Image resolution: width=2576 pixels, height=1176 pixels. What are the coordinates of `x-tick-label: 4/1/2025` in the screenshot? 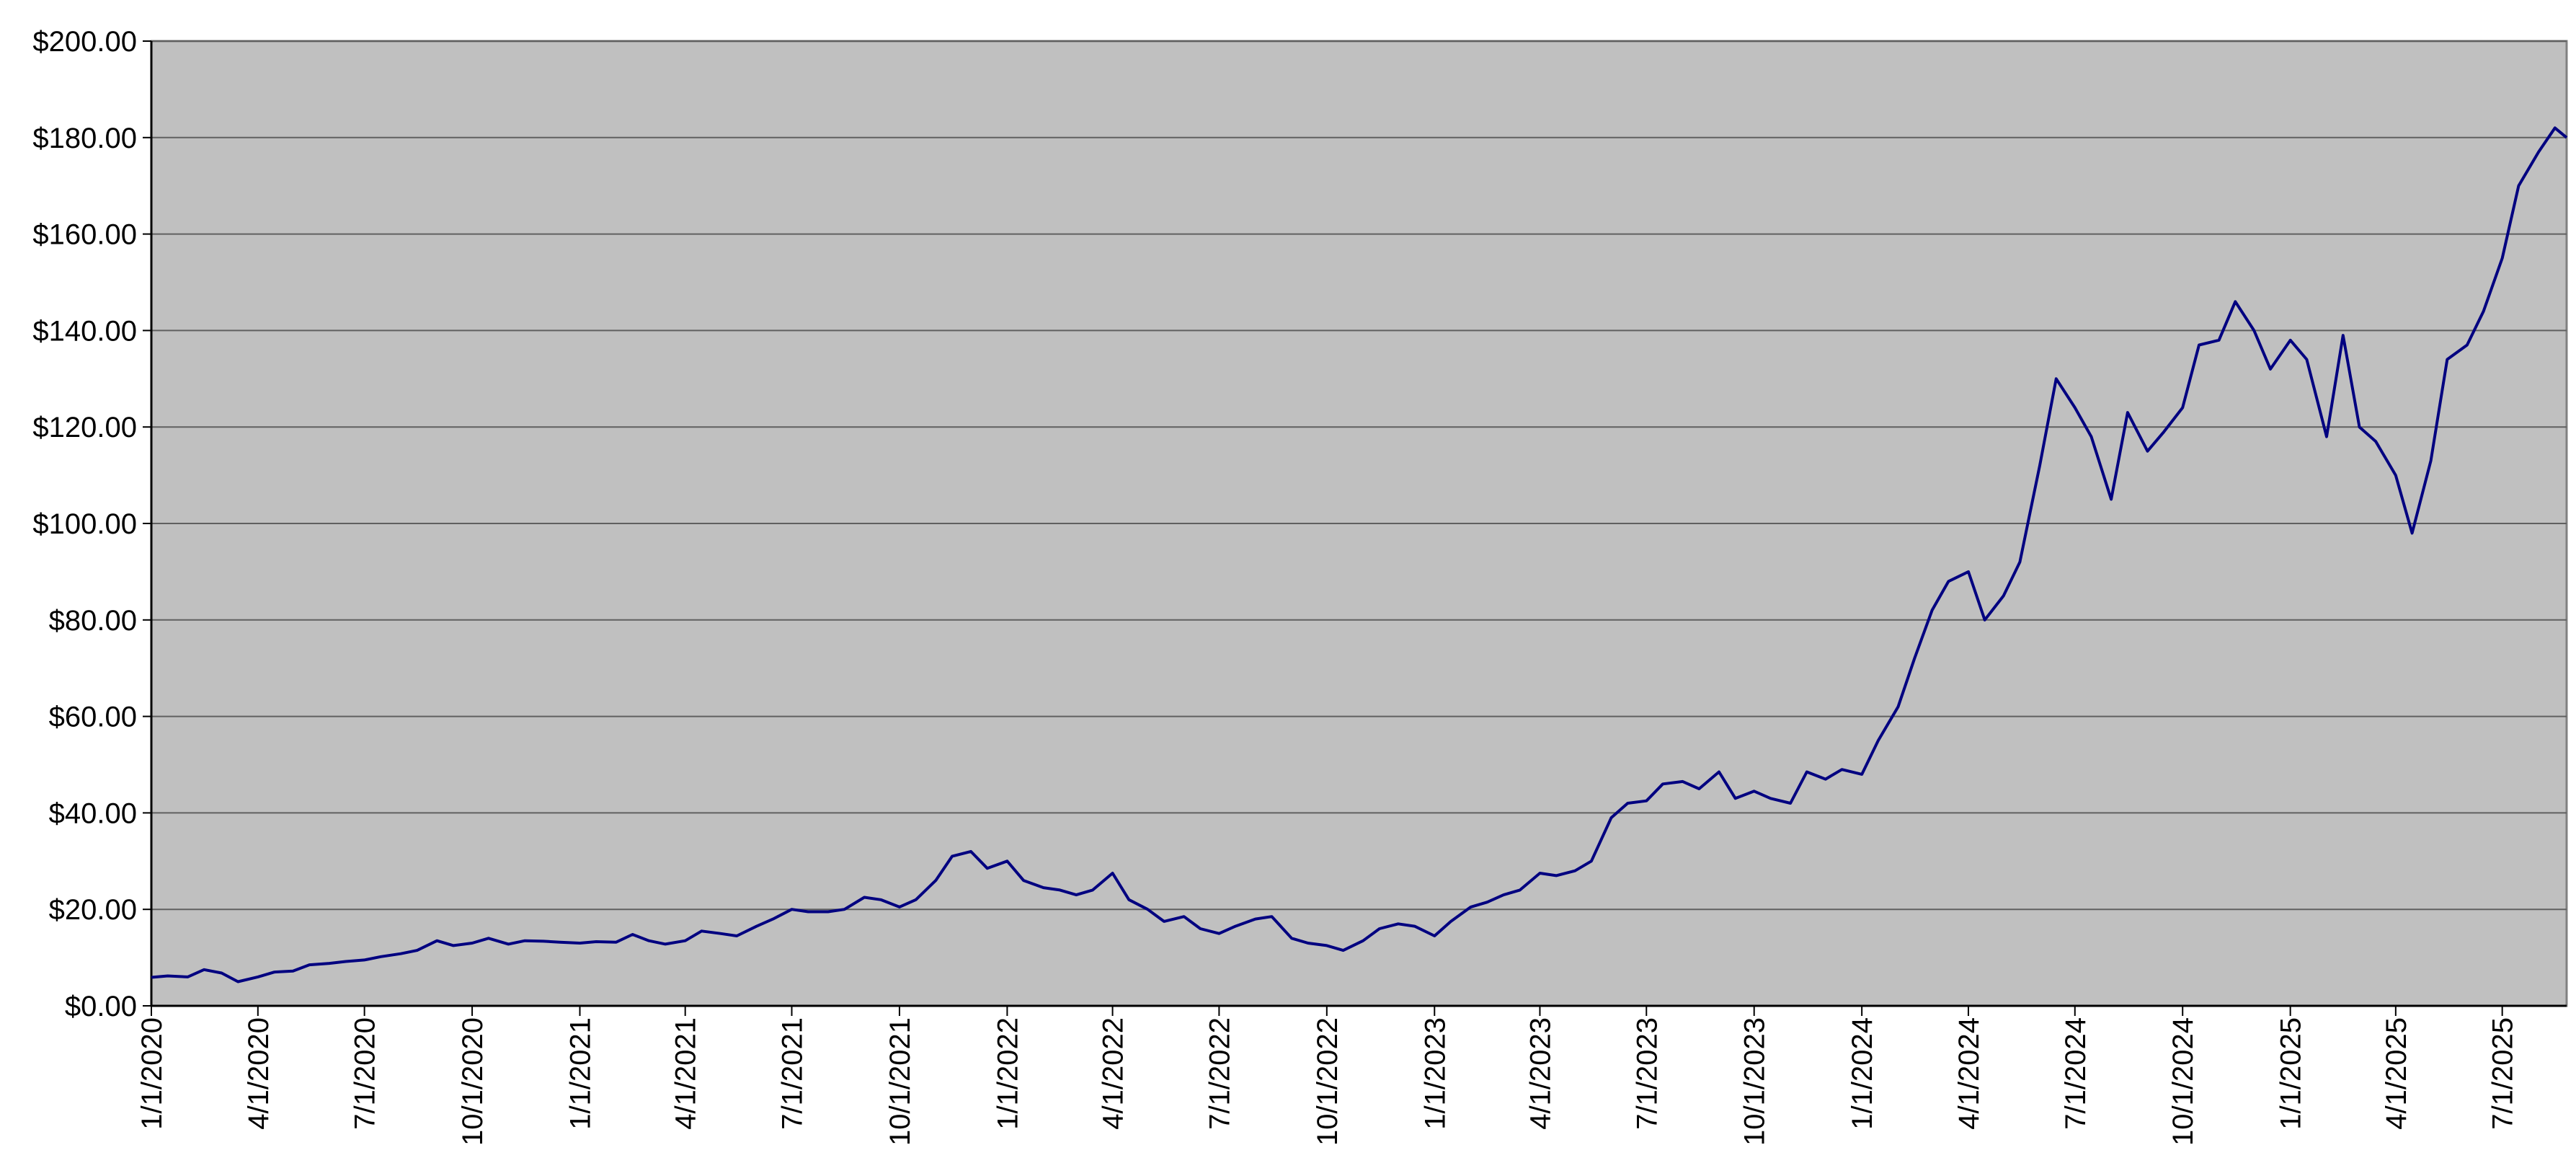 It's located at (2396, 1073).